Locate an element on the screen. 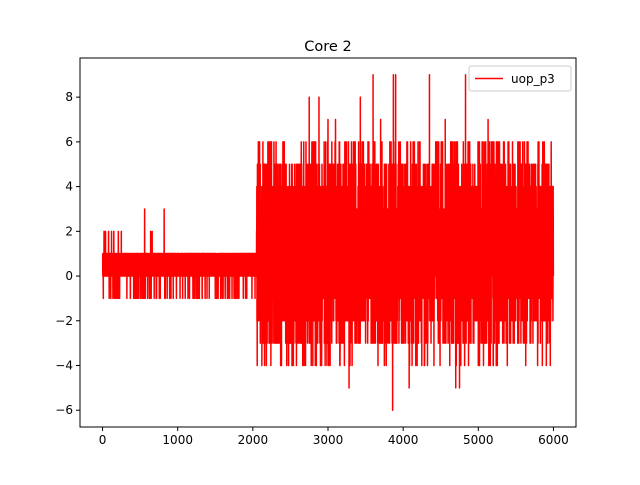 The width and height of the screenshot is (640, 485). x-tick-label: 1000 is located at coordinates (177, 440).